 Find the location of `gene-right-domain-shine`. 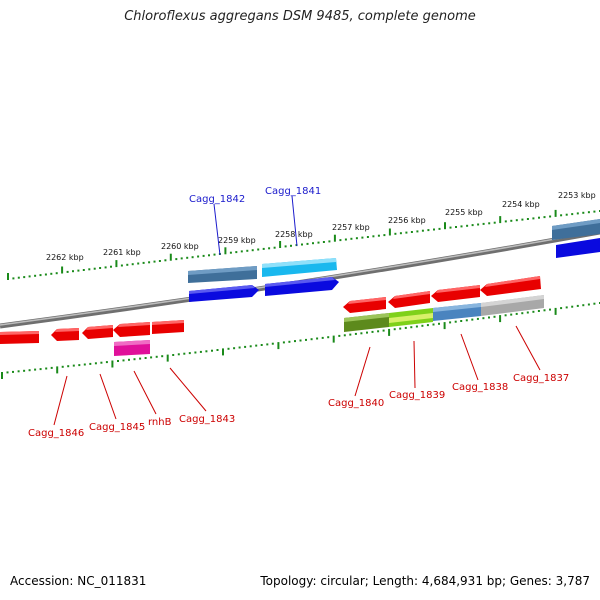

gene-right-domain-shine is located at coordinates (576, 224).